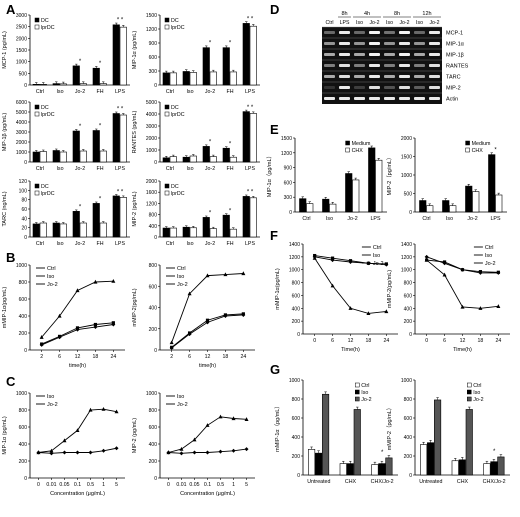 The width and height of the screenshot is (520, 517). Describe the element at coordinates (166, 160) in the screenshot. I see `bar-dc-ctrl` at that location.